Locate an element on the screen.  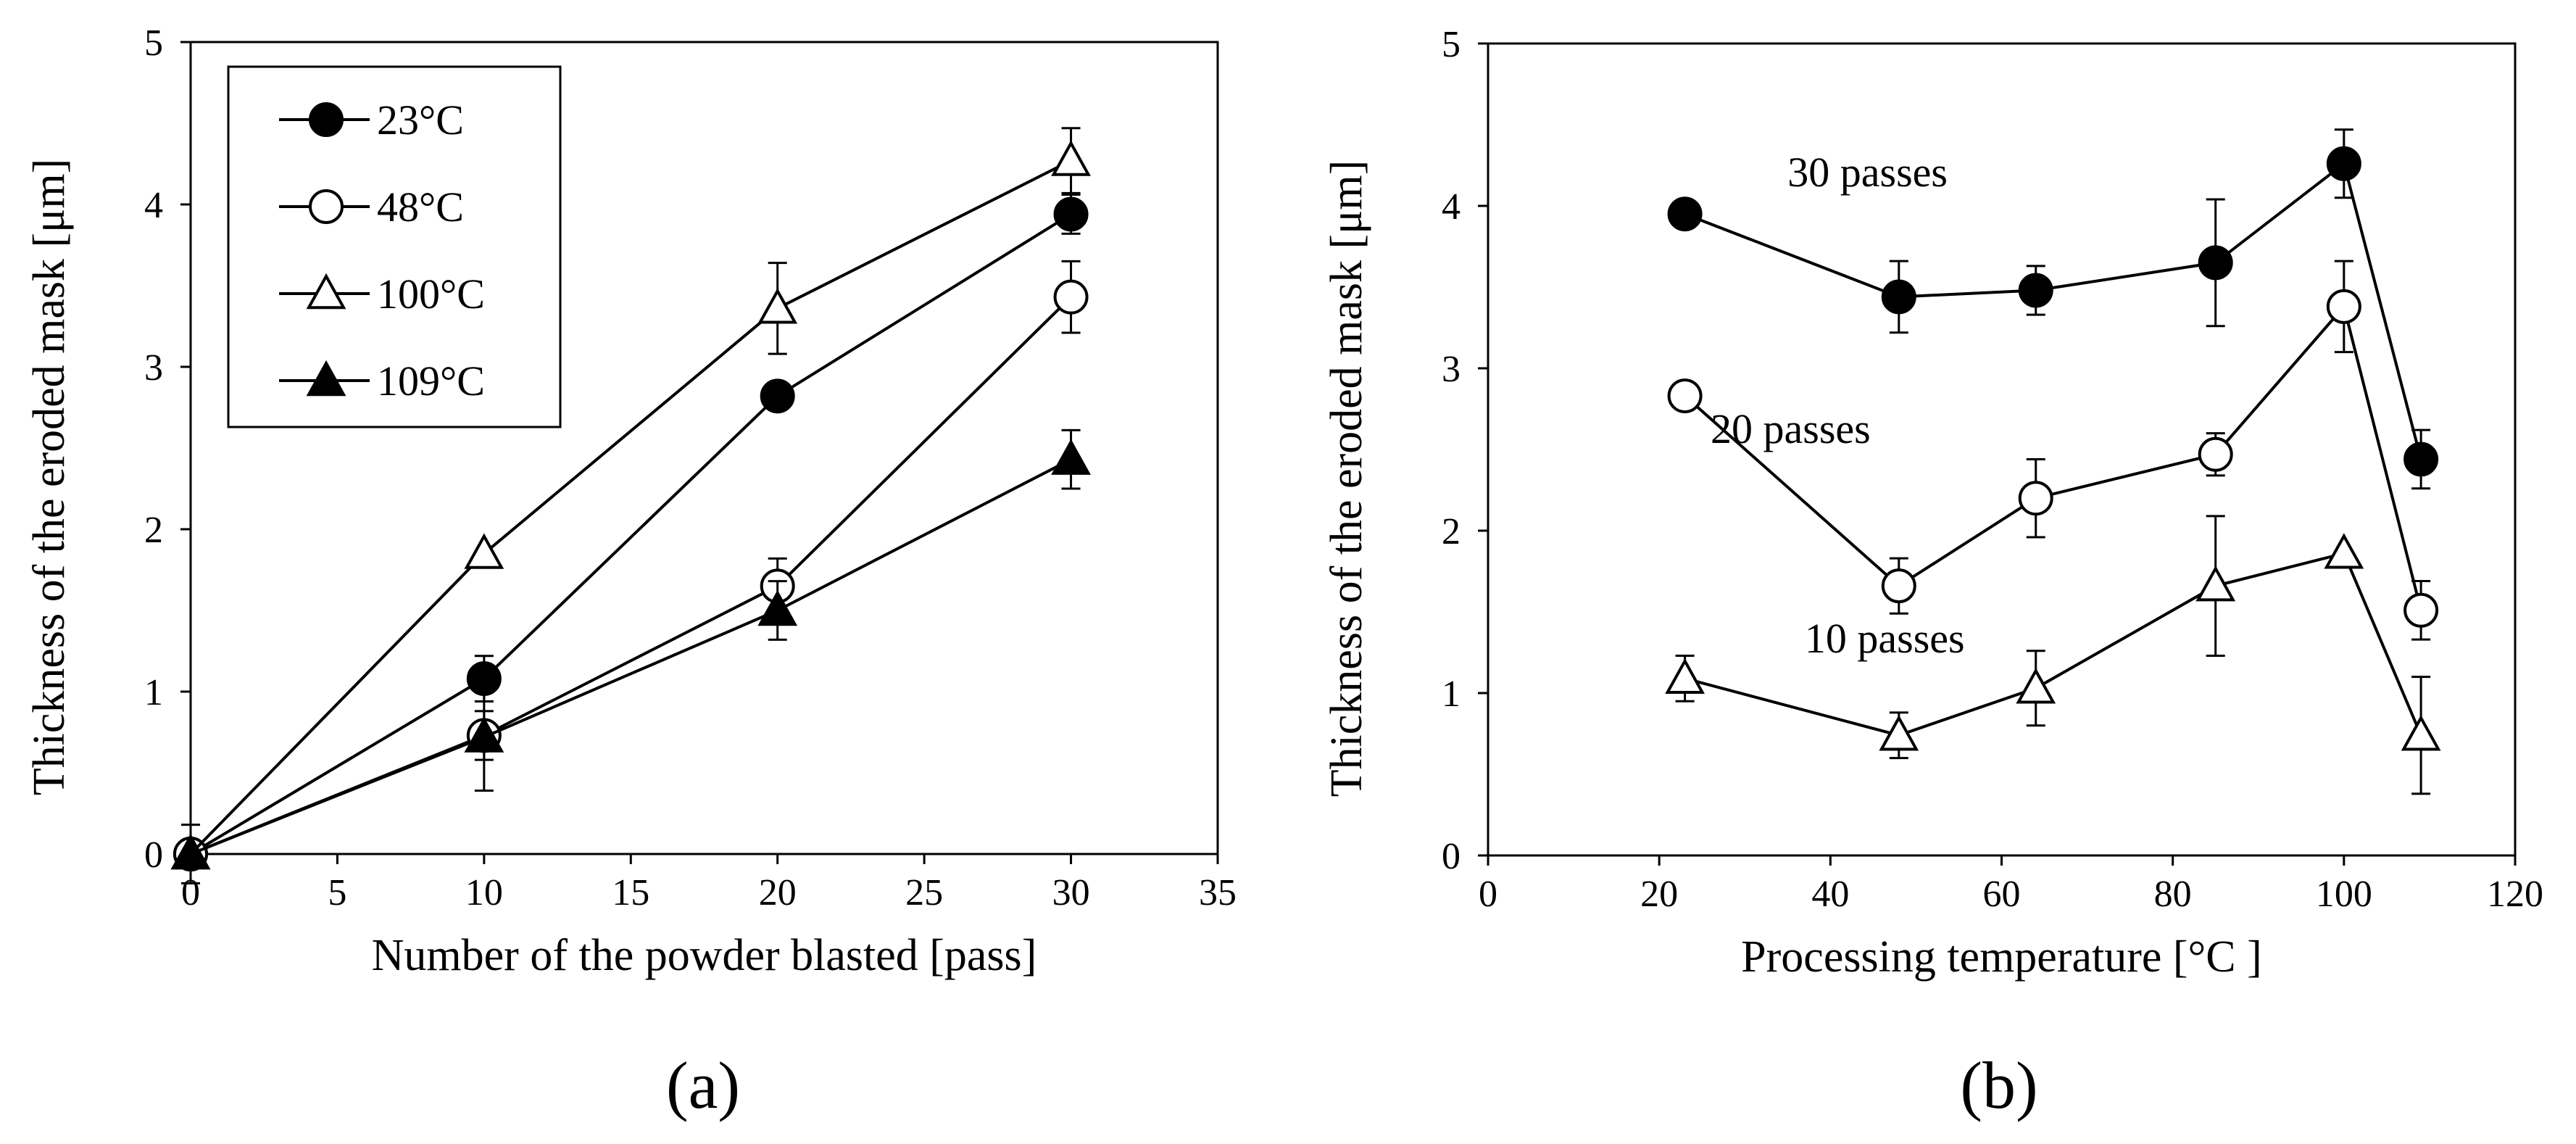
legend-box is located at coordinates (394, 247).